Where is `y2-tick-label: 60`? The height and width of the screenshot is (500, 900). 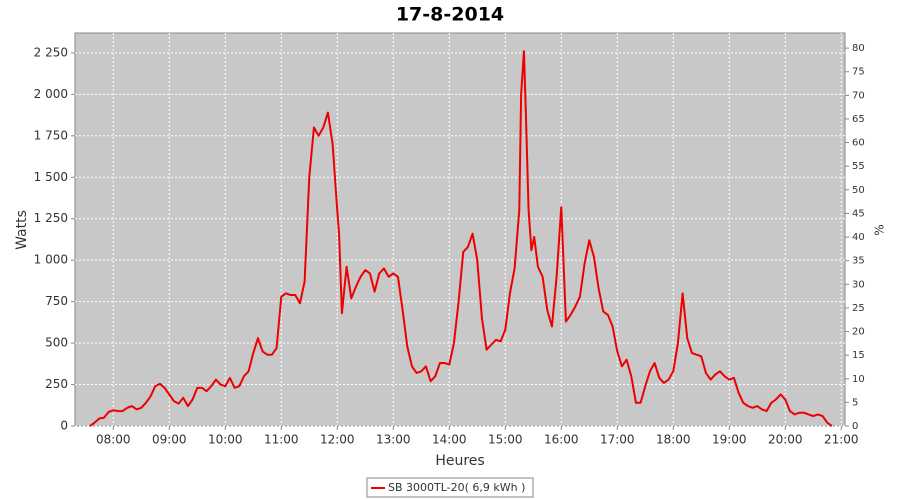
y2-tick-label: 60 is located at coordinates (858, 143).